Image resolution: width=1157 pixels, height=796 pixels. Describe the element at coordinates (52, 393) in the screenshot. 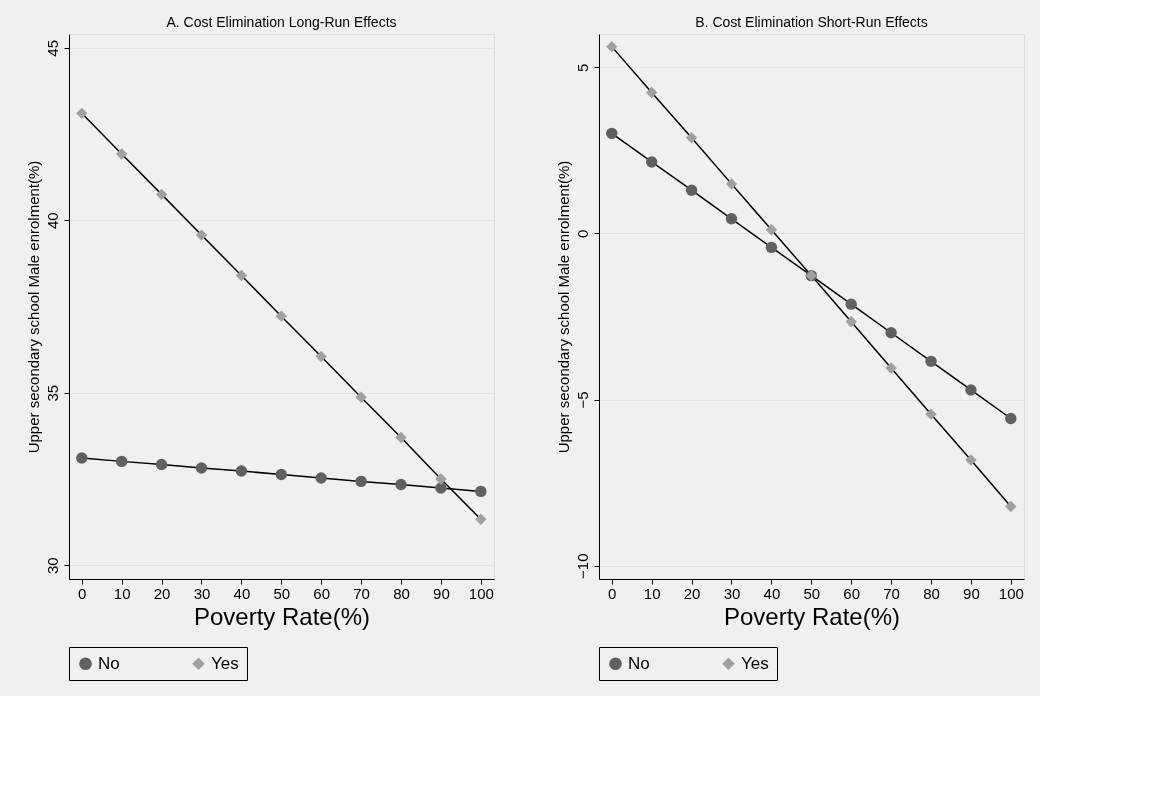

I see `y-tick-label: 35` at that location.